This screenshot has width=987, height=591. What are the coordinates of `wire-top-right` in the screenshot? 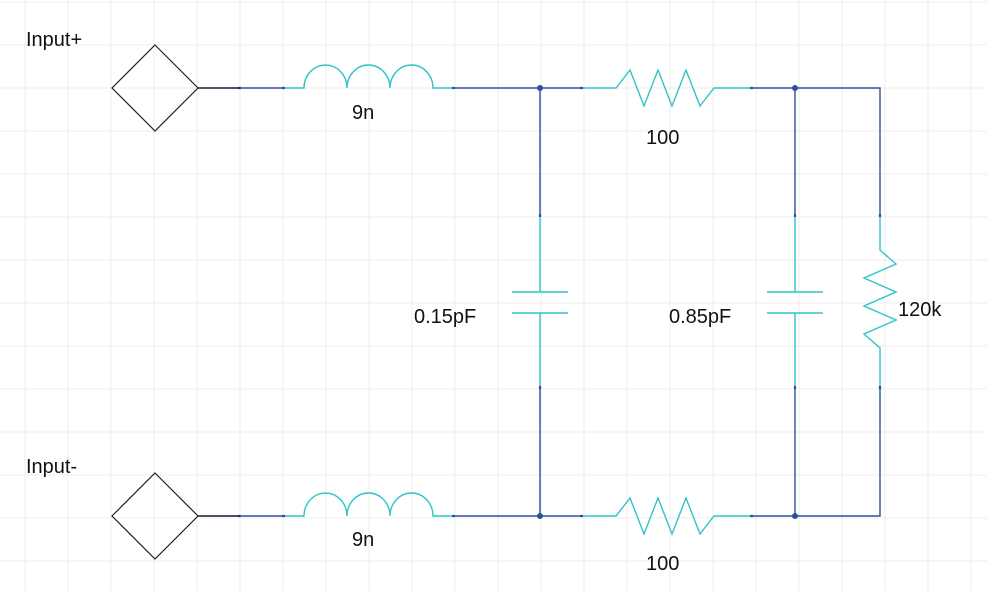 It's located at (816, 151).